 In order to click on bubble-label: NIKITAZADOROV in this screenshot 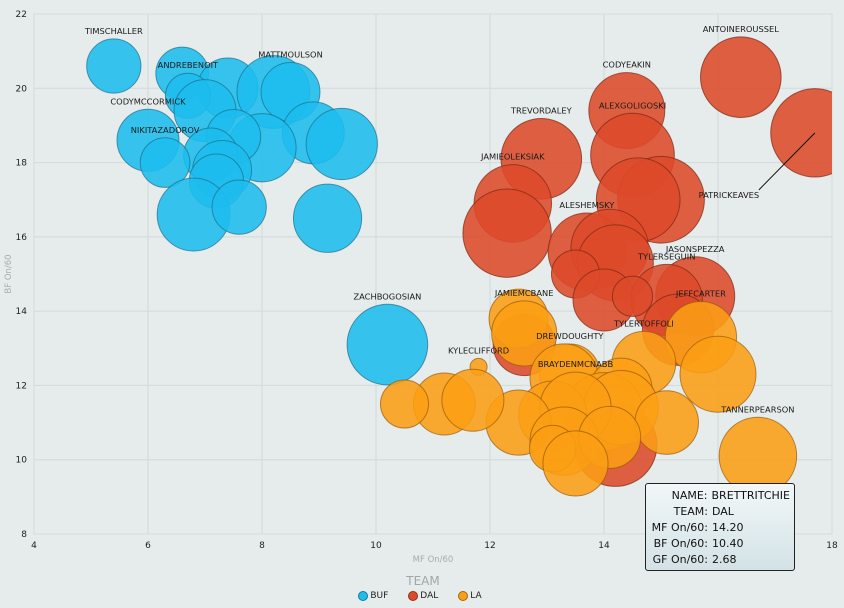, I will do `click(165, 130)`.